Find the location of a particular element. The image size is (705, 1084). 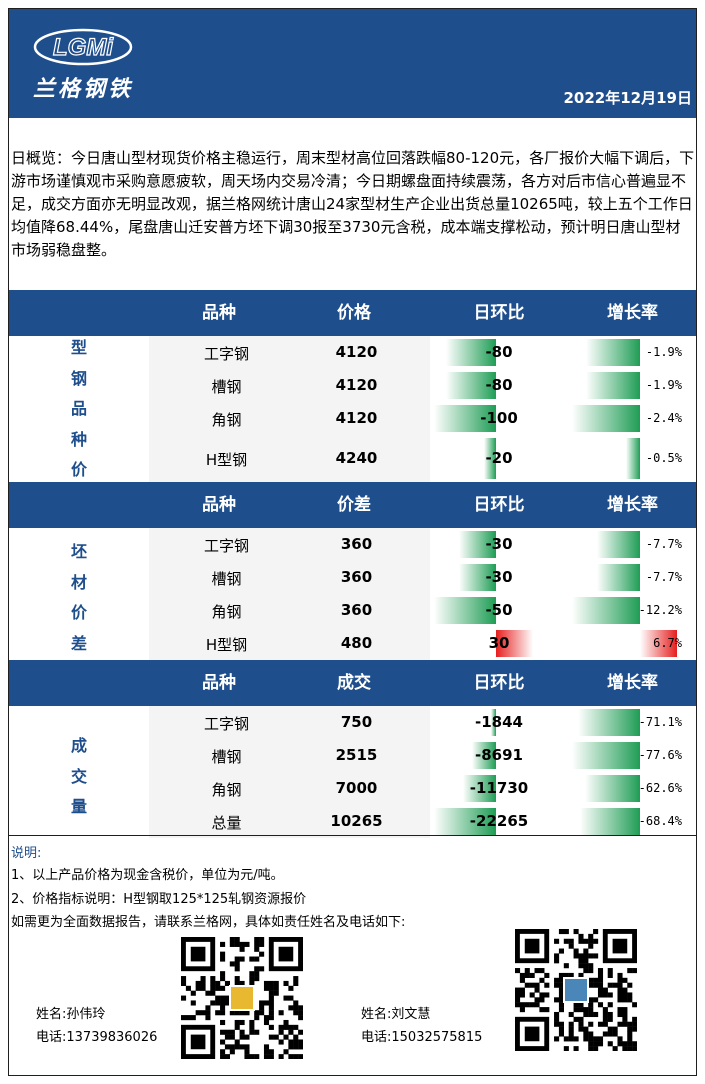

rate-value: -0.5% is located at coordinates (663, 457).